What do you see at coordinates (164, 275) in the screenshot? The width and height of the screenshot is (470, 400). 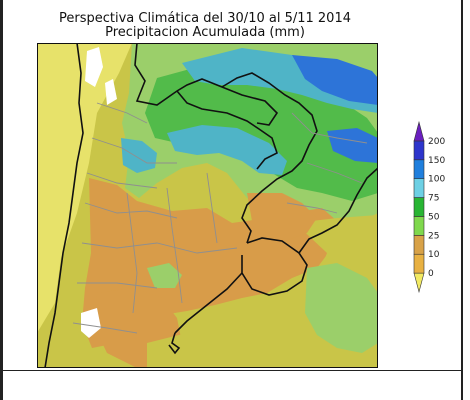 I see `green-patch-south` at bounding box center [164, 275].